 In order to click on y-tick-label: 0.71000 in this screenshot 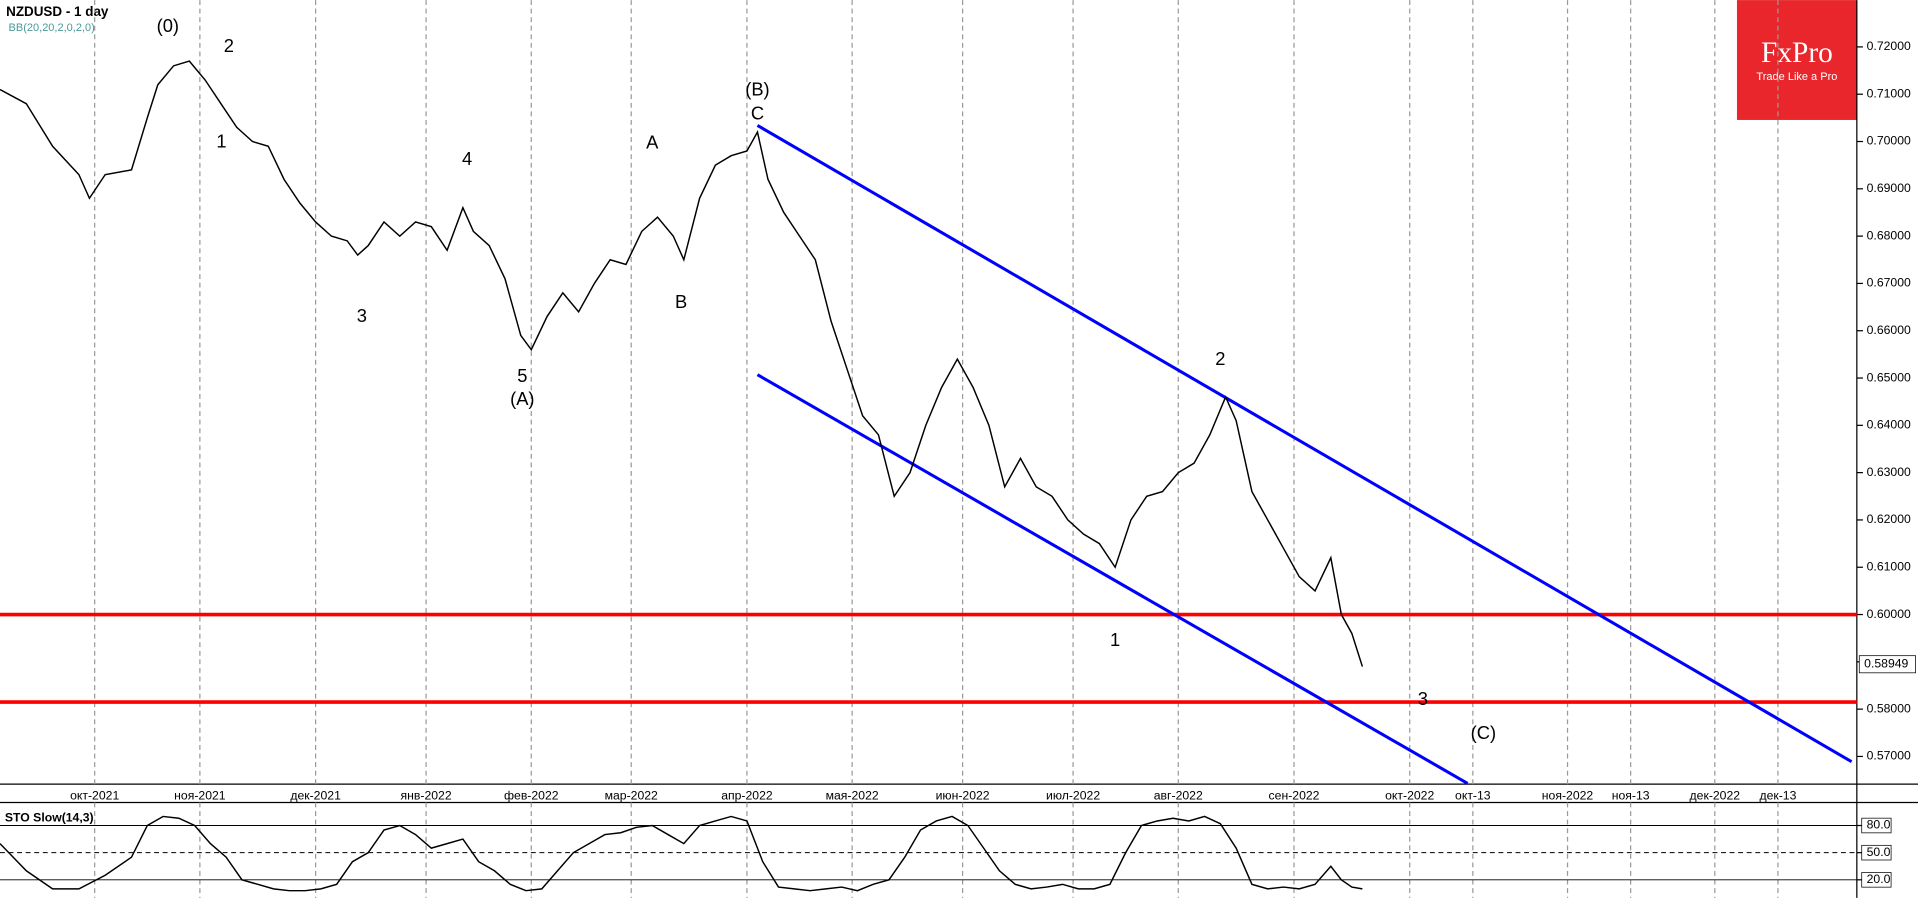, I will do `click(1889, 93)`.